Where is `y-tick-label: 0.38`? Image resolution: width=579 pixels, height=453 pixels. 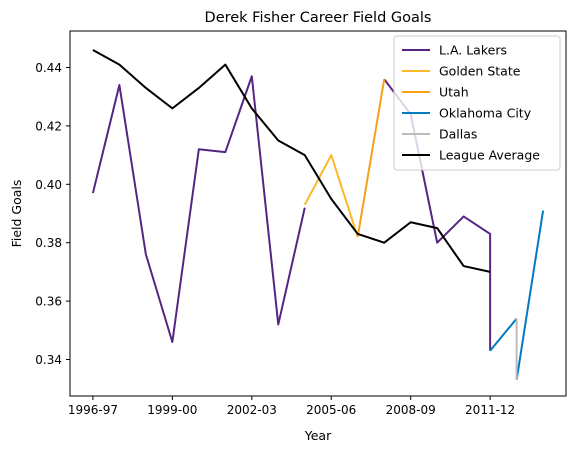
y-tick-label: 0.38 is located at coordinates (48, 243).